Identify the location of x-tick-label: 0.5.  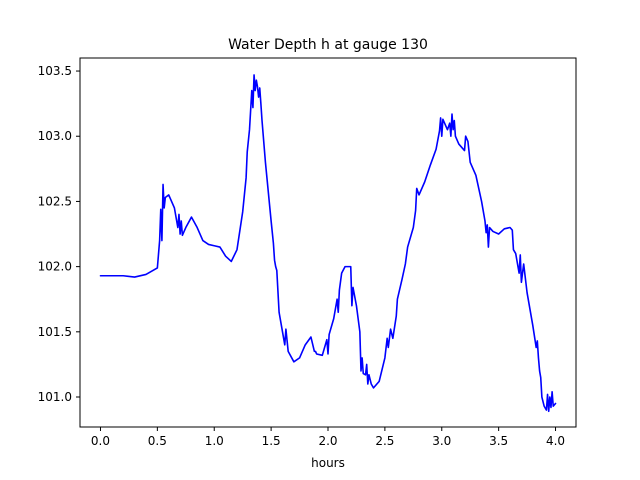
(157, 441).